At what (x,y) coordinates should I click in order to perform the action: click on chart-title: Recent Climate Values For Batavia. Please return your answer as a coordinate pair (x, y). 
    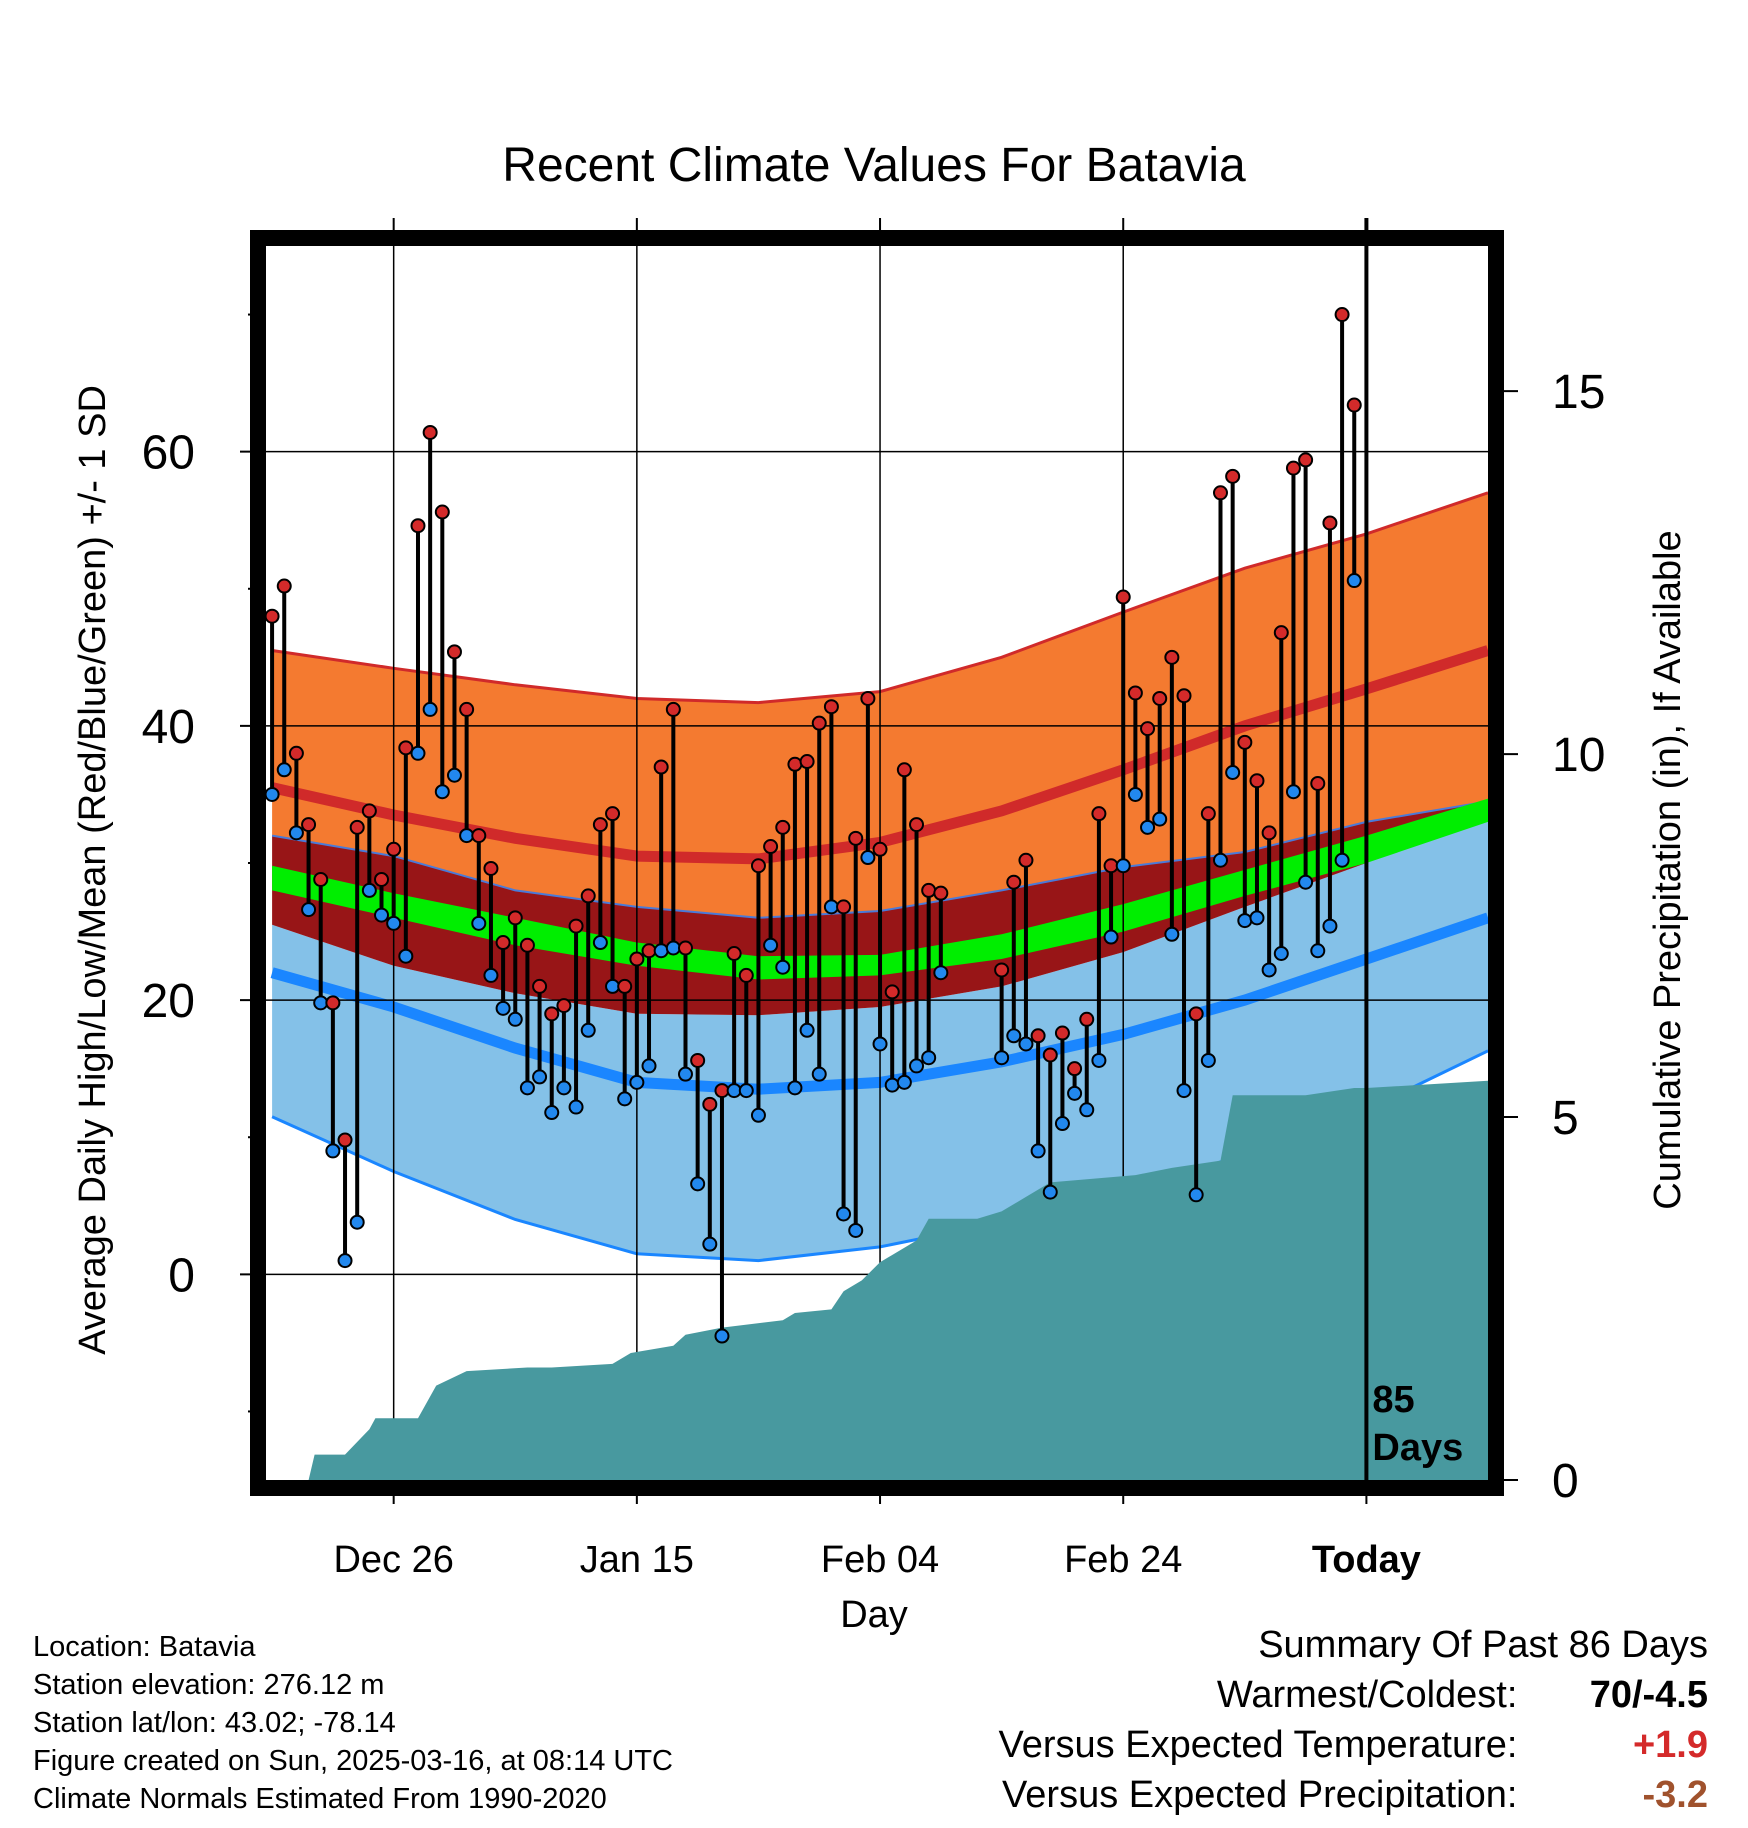
    Looking at the image, I should click on (874, 165).